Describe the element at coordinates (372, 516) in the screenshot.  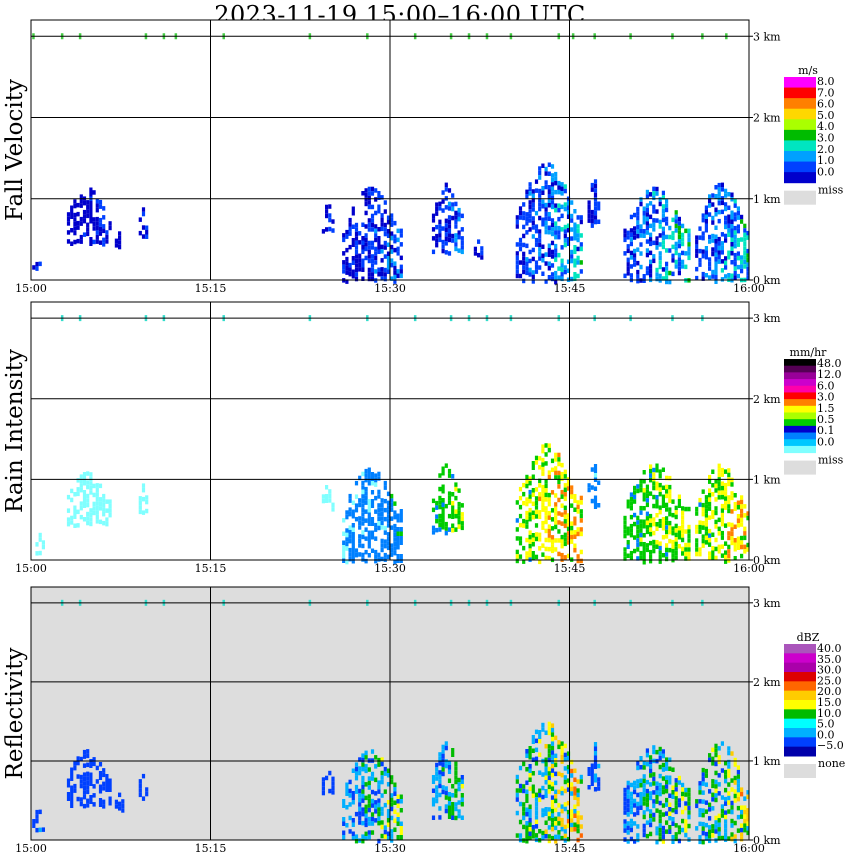
I see `echo-cluster` at that location.